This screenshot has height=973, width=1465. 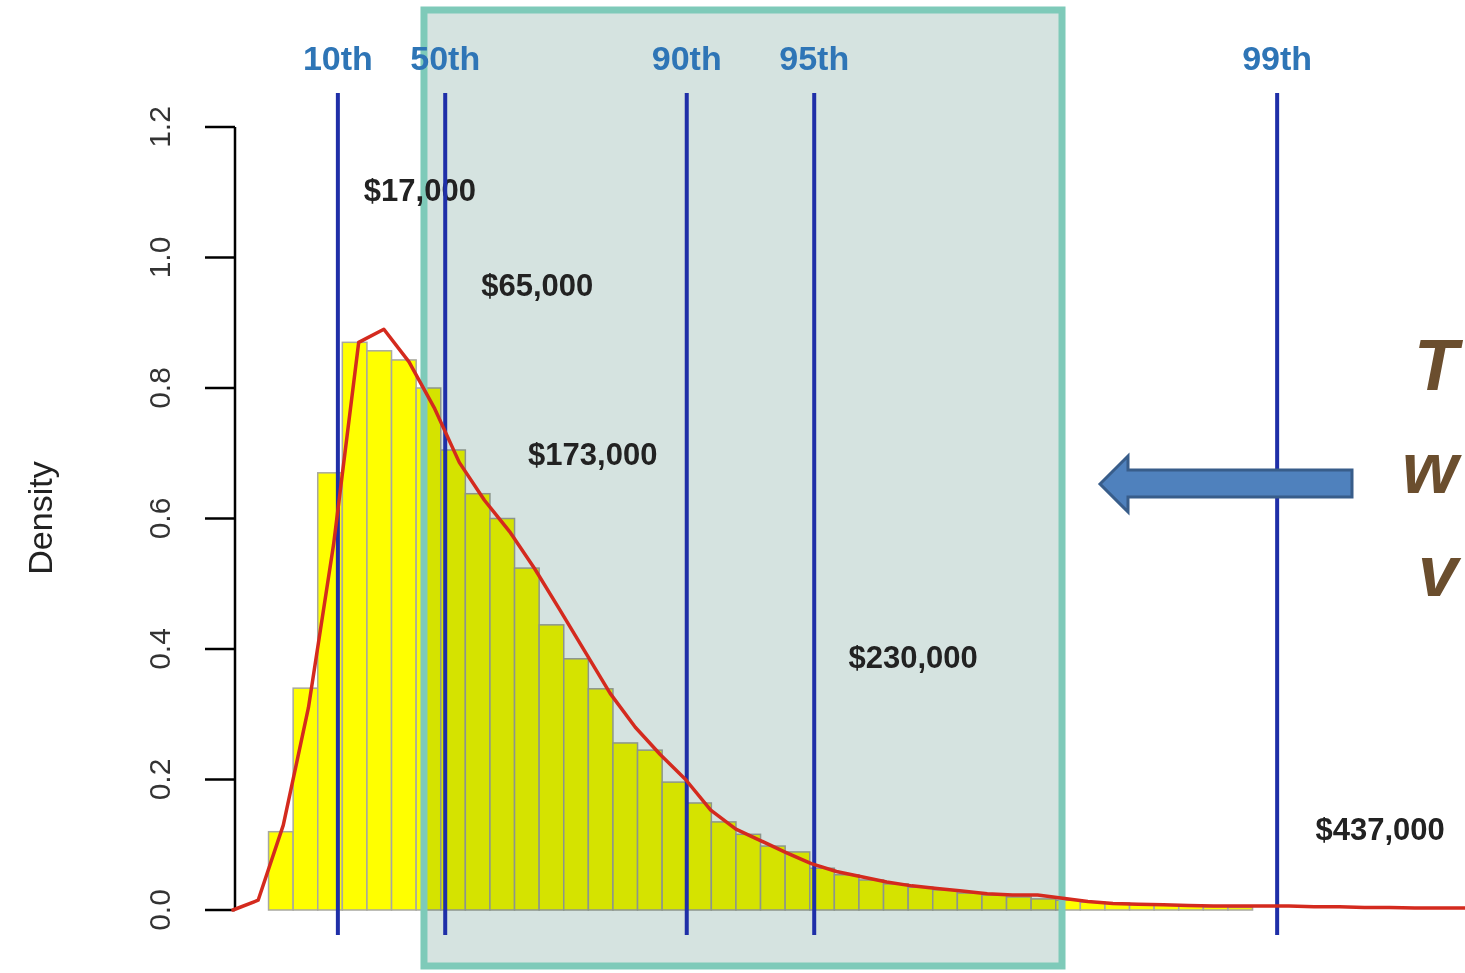 What do you see at coordinates (40, 518) in the screenshot?
I see `y-axis-title: Density` at bounding box center [40, 518].